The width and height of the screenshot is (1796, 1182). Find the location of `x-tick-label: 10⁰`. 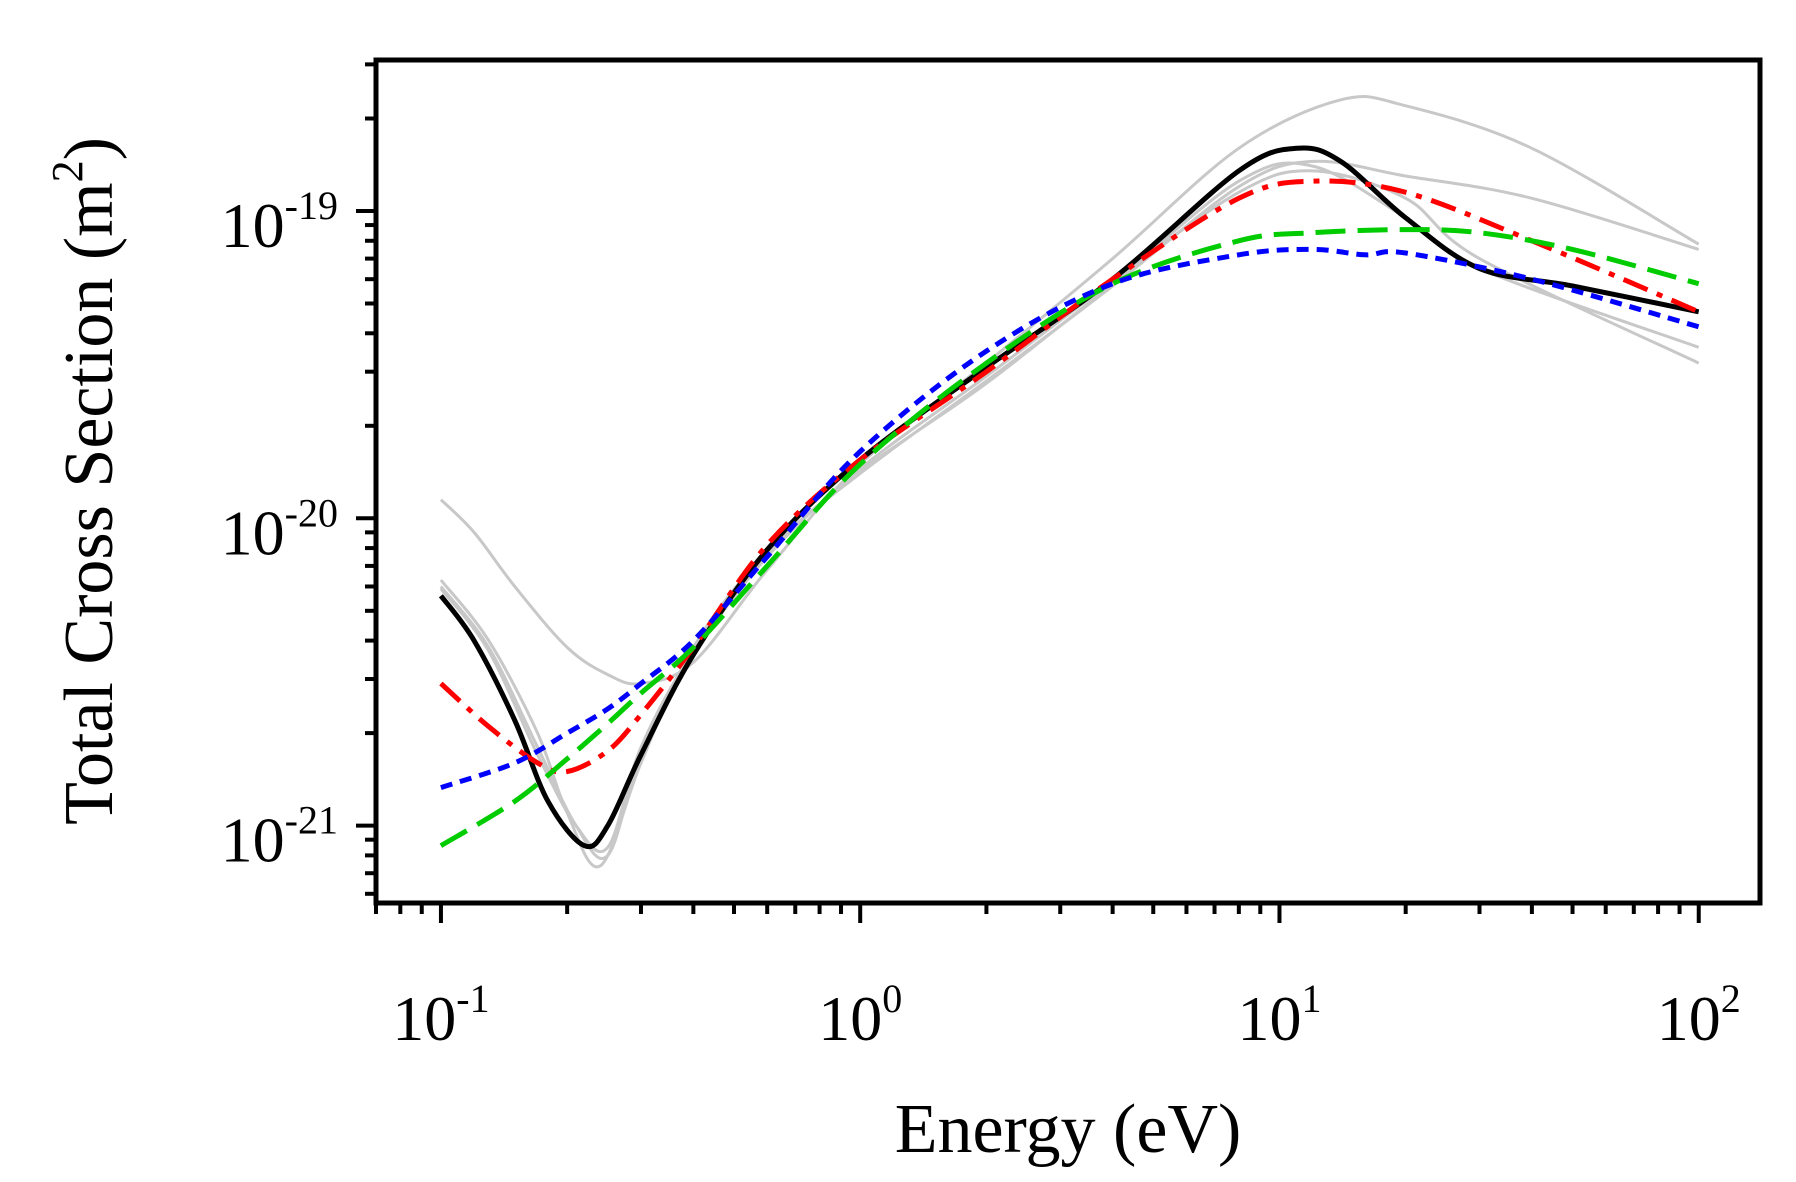

x-tick-label: 10⁰ is located at coordinates (860, 1015).